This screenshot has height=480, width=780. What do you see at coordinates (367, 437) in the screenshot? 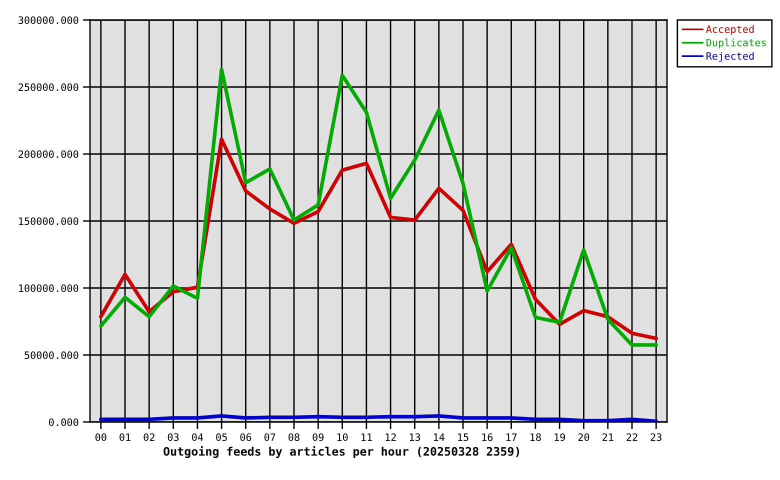
I see `x-tick-label: 11` at bounding box center [367, 437].